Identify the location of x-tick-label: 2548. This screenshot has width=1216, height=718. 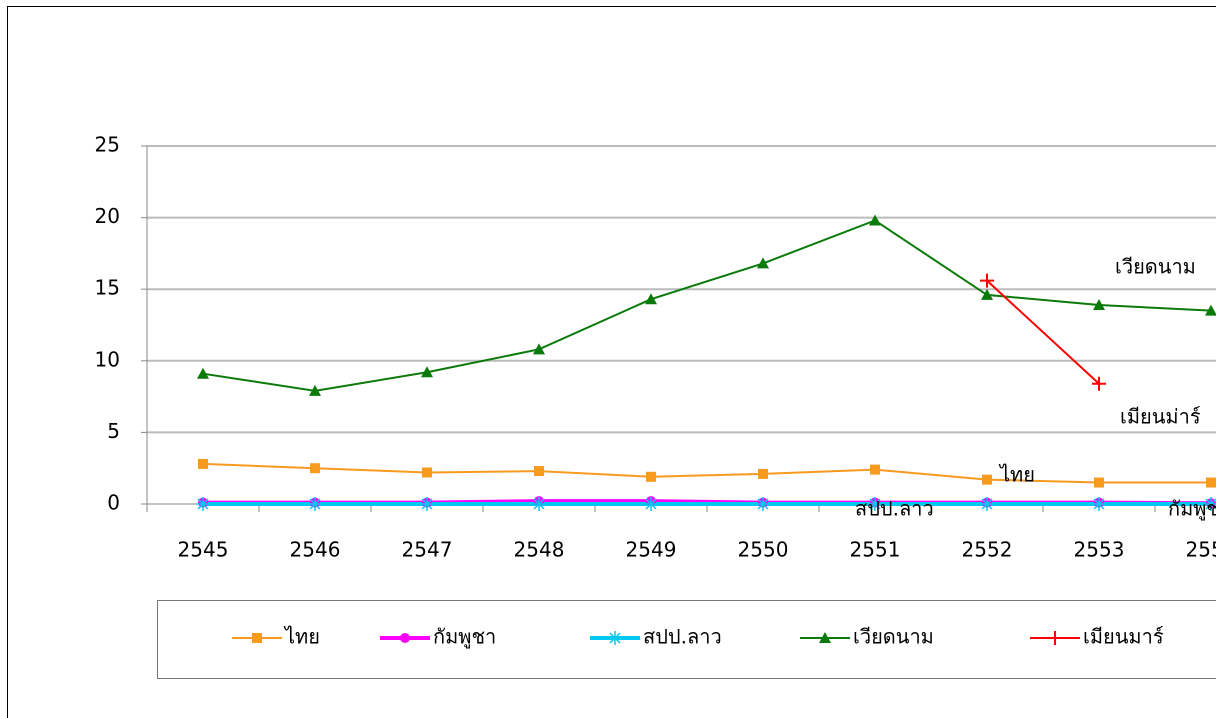
(539, 550).